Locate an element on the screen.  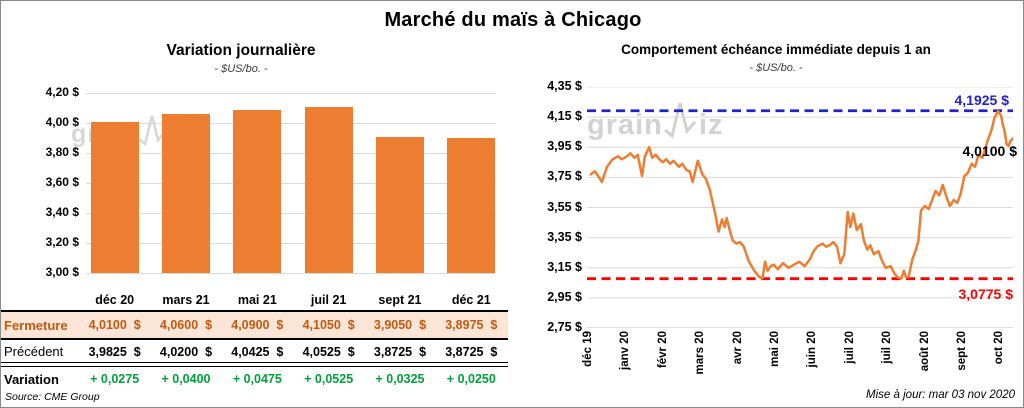
row-label: Précédent is located at coordinates (34, 351).